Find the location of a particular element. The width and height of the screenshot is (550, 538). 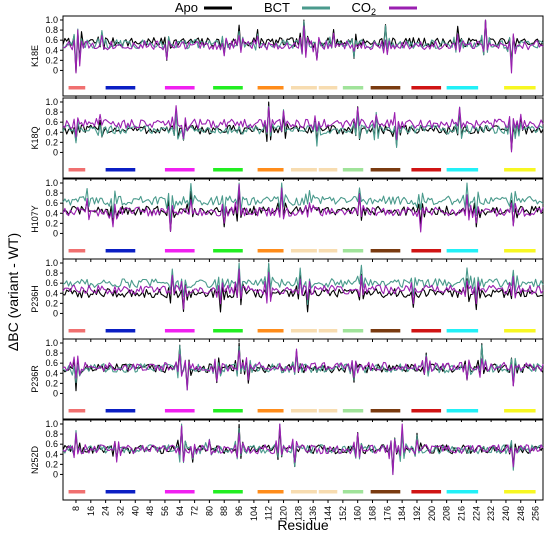

panel-label-K18E: K18E is located at coordinates (35, 56).